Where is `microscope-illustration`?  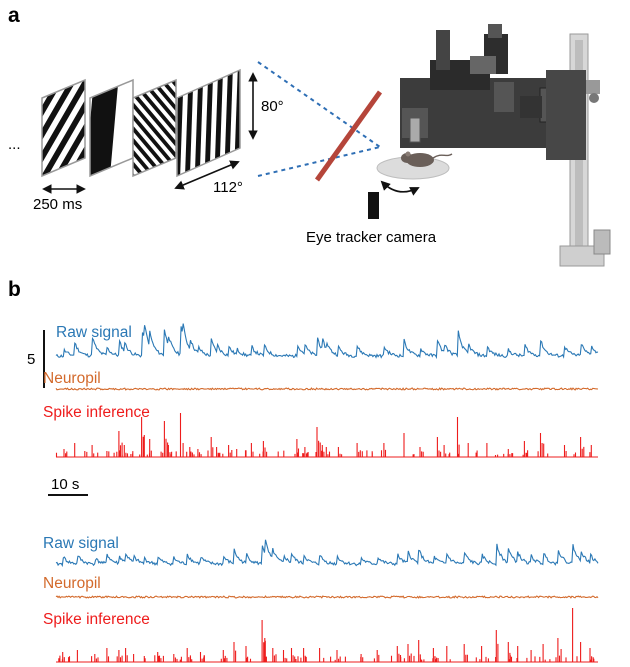 microscope-illustration is located at coordinates (505, 145).